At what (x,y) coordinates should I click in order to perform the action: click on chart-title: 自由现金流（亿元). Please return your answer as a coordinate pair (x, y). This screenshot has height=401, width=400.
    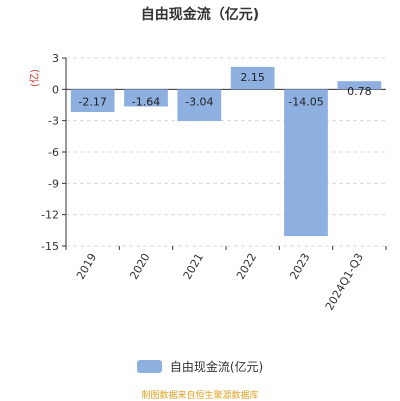
    Looking at the image, I should click on (200, 15).